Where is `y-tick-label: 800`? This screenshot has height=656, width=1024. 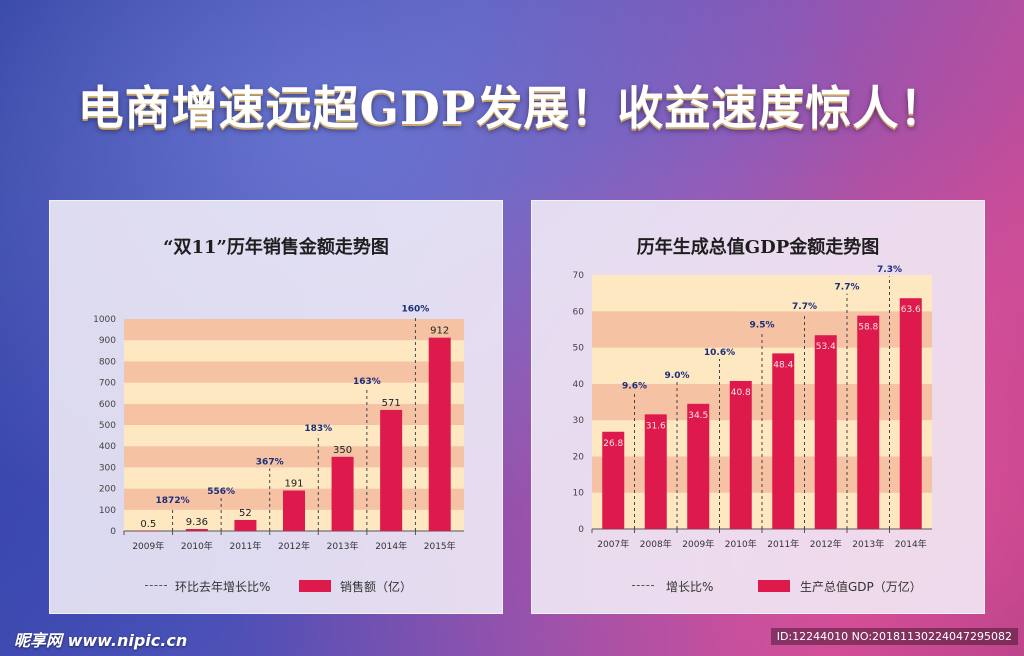 y-tick-label: 800 is located at coordinates (107, 362).